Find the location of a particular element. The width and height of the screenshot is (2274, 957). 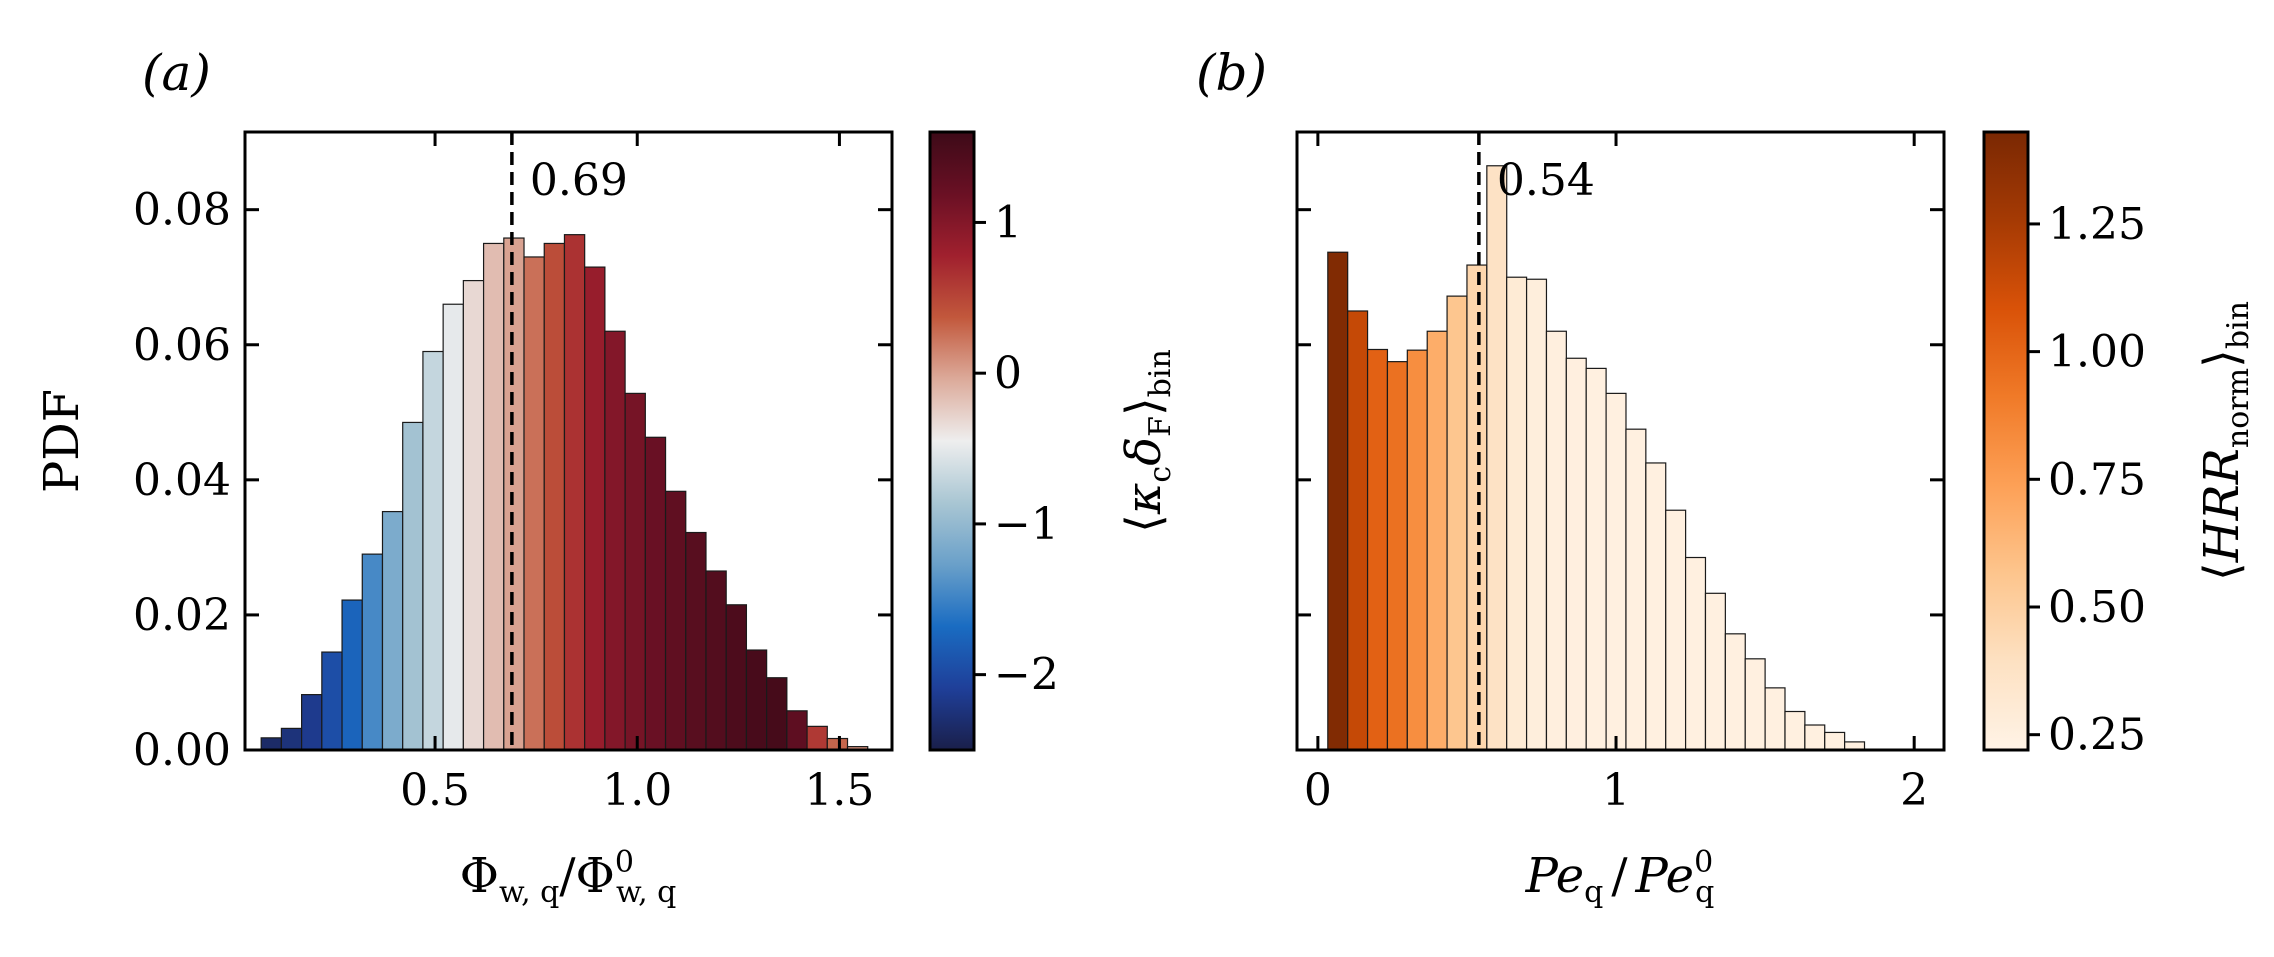

panel-a-median-label: 0.69 is located at coordinates (579, 180).